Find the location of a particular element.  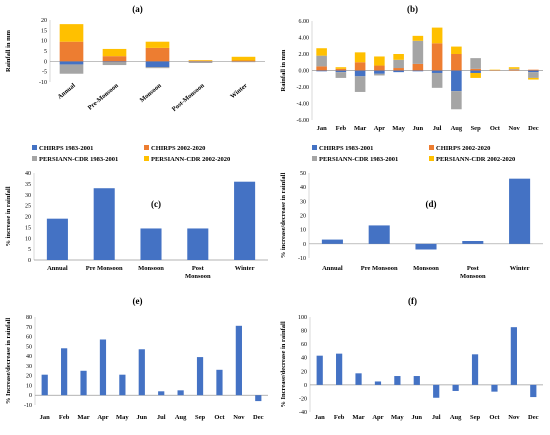

chart-b-xtick-label: Sep is located at coordinates (476, 128).